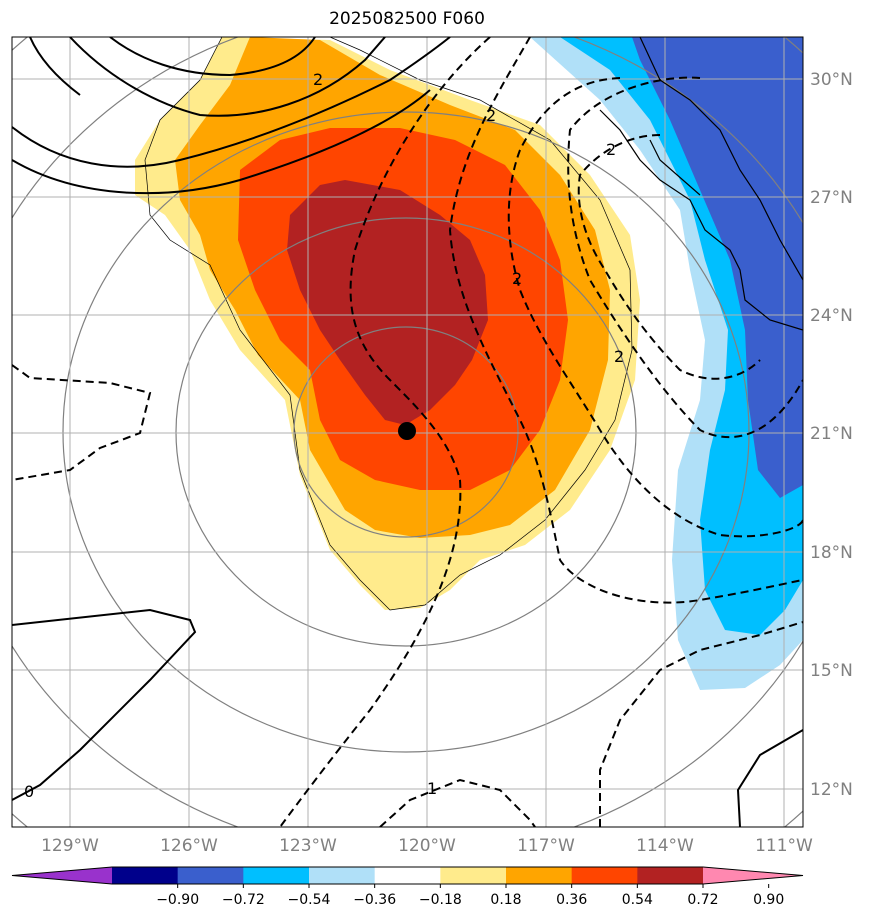 The width and height of the screenshot is (873, 924). I want to click on lon-tick-label: 117°W, so click(546, 846).